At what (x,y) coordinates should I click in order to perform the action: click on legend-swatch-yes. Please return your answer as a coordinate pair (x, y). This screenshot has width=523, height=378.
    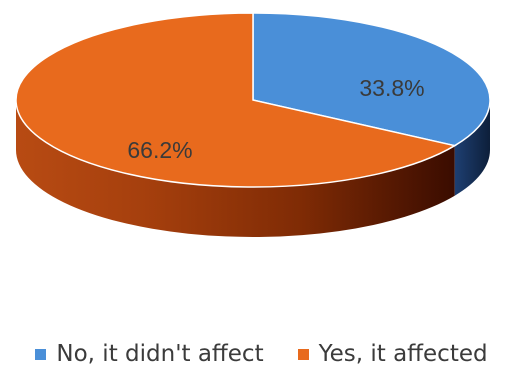
    Looking at the image, I should click on (303, 354).